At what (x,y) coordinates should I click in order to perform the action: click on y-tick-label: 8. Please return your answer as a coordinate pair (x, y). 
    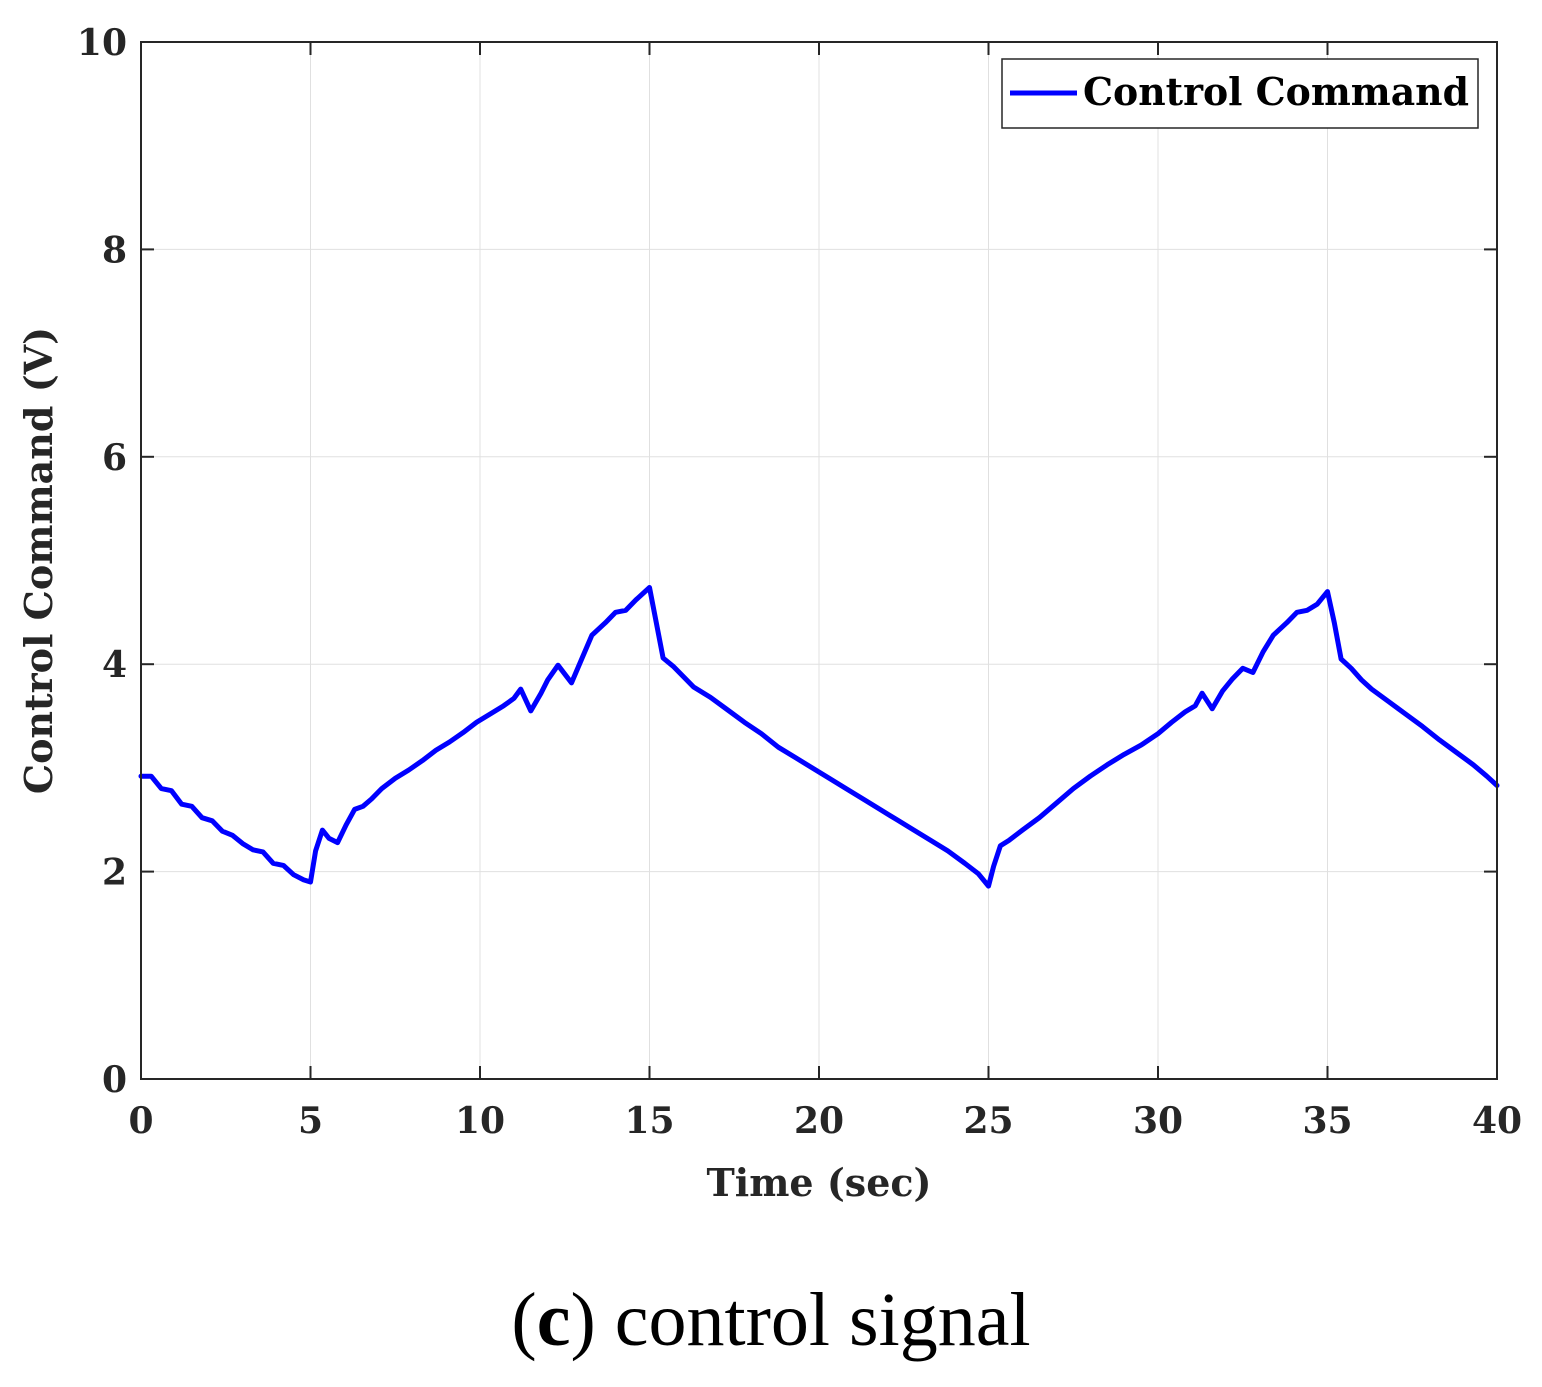
    Looking at the image, I should click on (114, 250).